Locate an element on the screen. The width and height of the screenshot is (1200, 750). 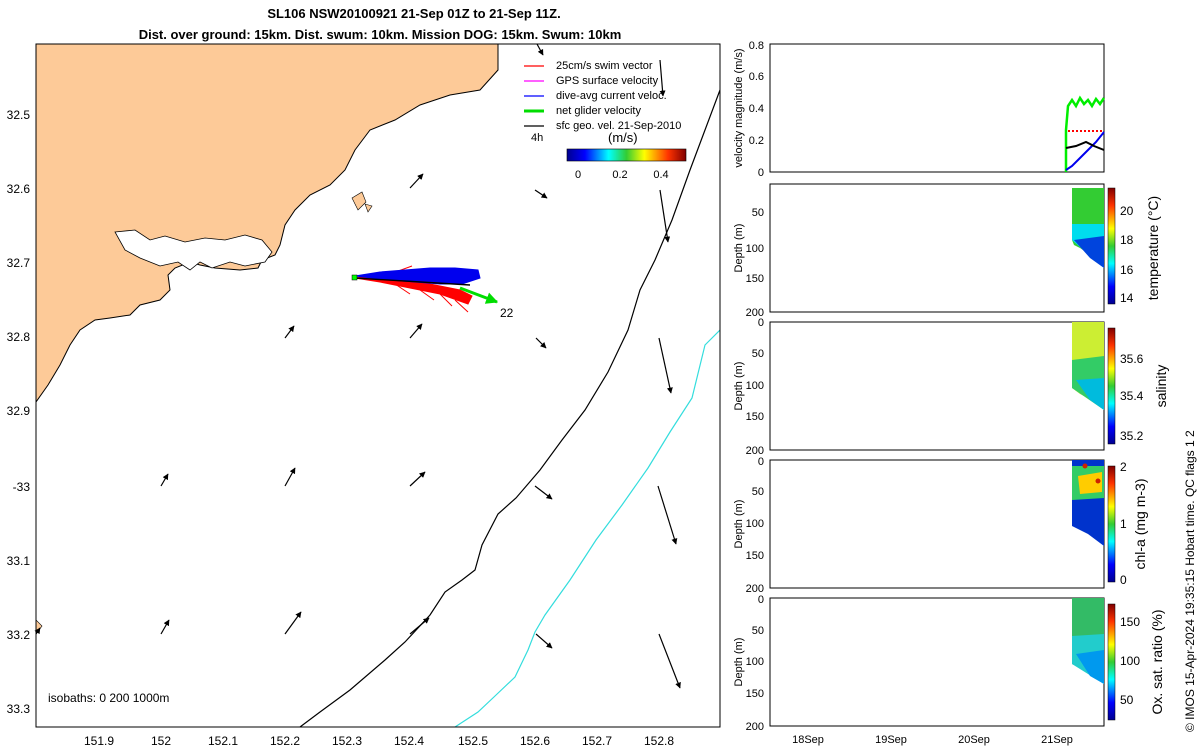
svg-text: 152.6 is located at coordinates (535, 741).